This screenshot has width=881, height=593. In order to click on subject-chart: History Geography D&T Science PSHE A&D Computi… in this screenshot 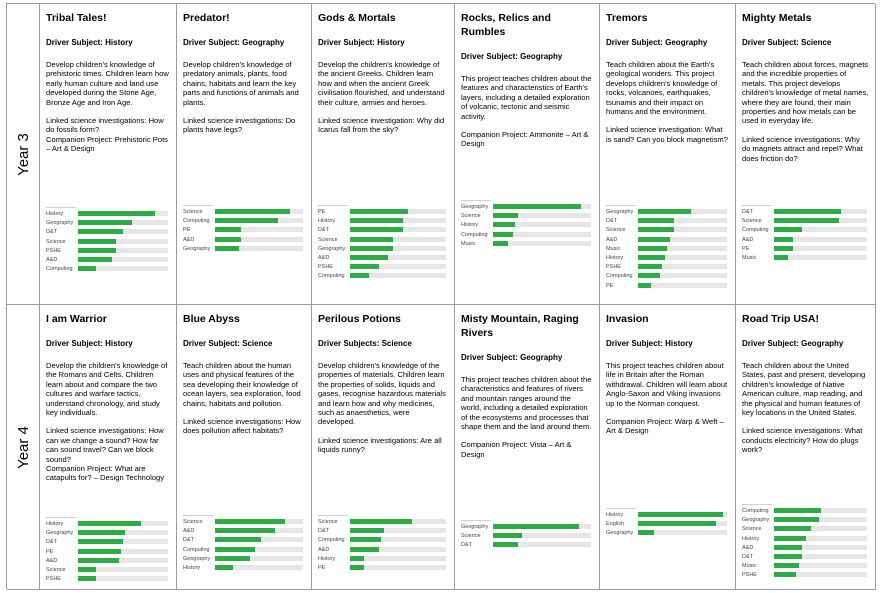, I will do `click(108, 242)`.